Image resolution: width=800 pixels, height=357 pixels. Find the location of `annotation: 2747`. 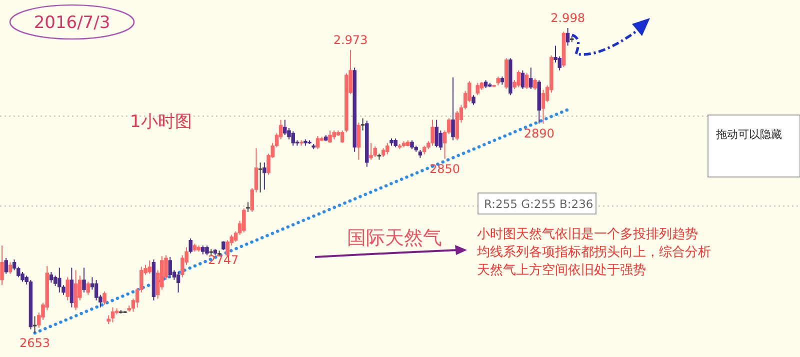

annotation: 2747 is located at coordinates (223, 260).